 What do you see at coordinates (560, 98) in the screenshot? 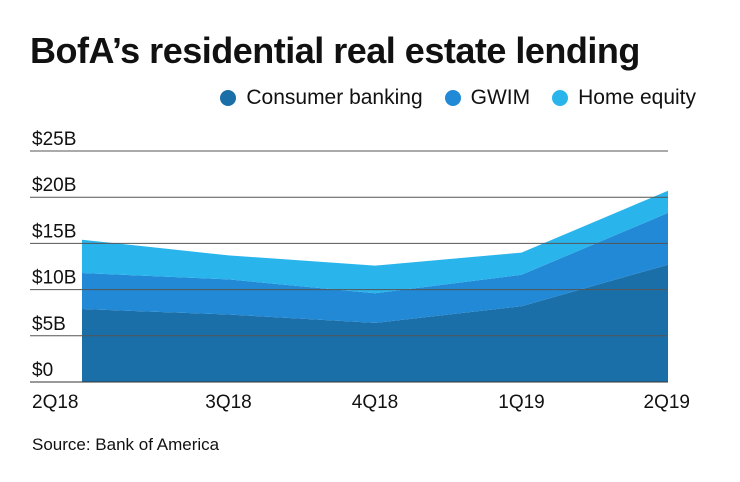
I see `legend-swatch-home-equity` at bounding box center [560, 98].